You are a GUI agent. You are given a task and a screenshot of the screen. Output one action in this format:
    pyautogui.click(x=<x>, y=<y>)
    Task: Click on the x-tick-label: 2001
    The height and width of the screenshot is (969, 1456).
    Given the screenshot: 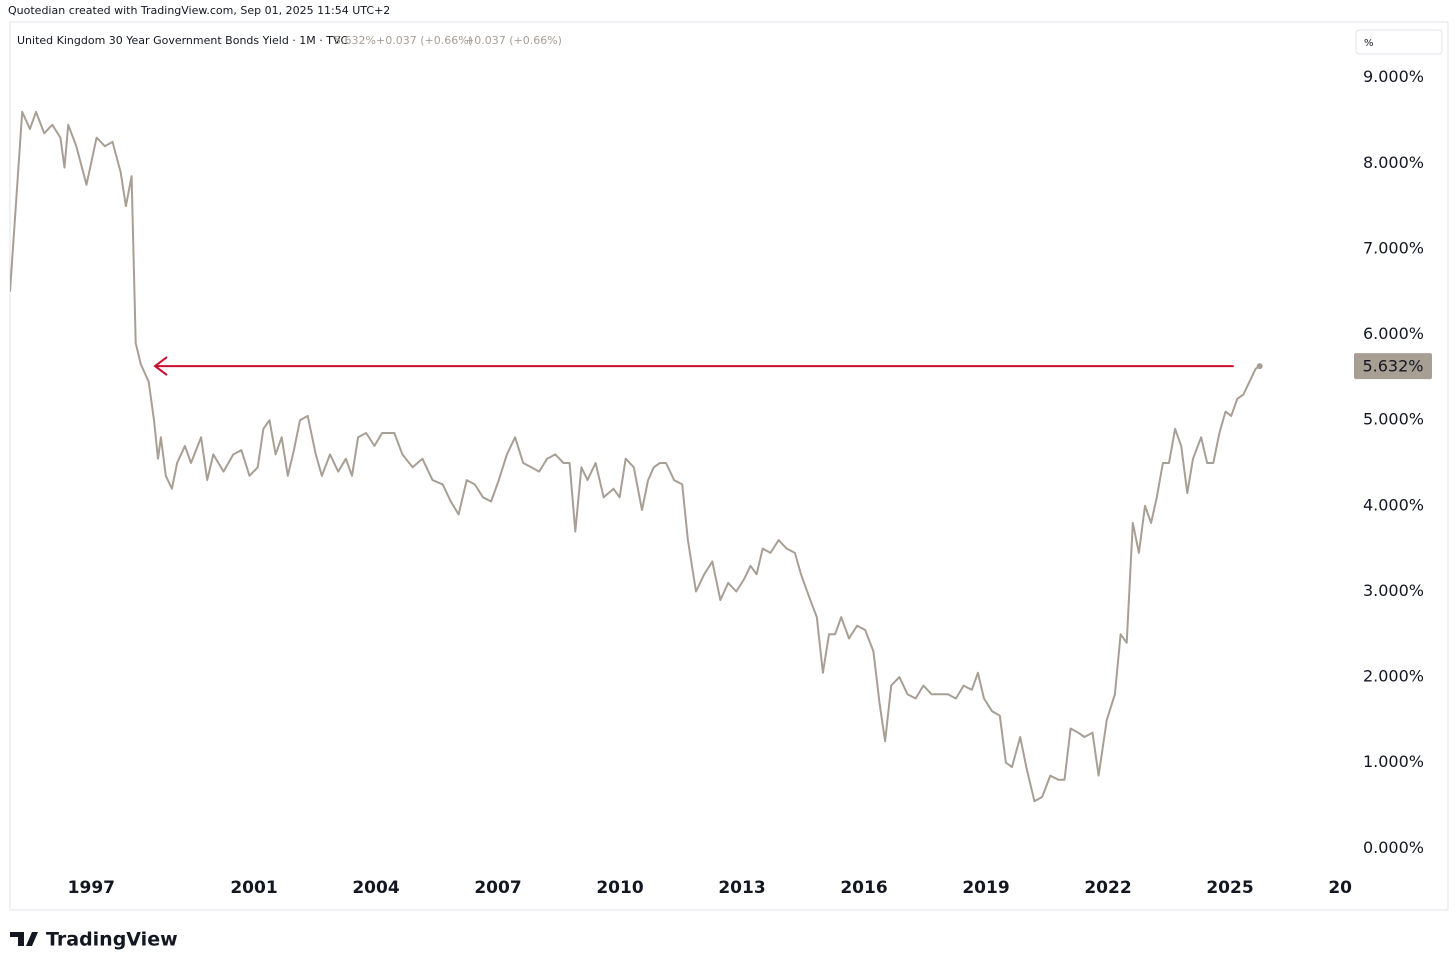 What is the action you would take?
    pyautogui.click(x=253, y=888)
    